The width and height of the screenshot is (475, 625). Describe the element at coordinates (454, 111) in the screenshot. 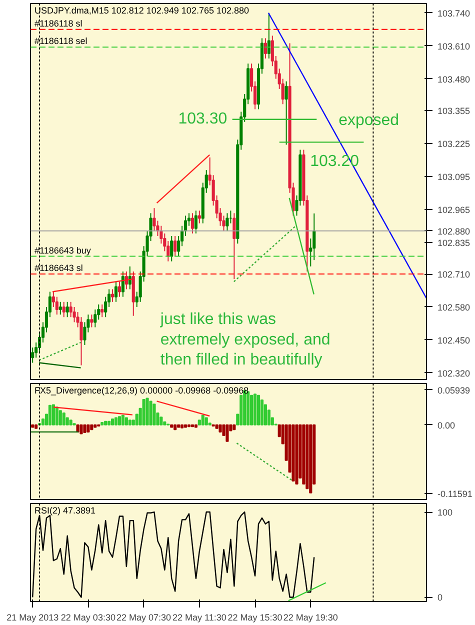

I see `y-tick-label: 103.355` at that location.